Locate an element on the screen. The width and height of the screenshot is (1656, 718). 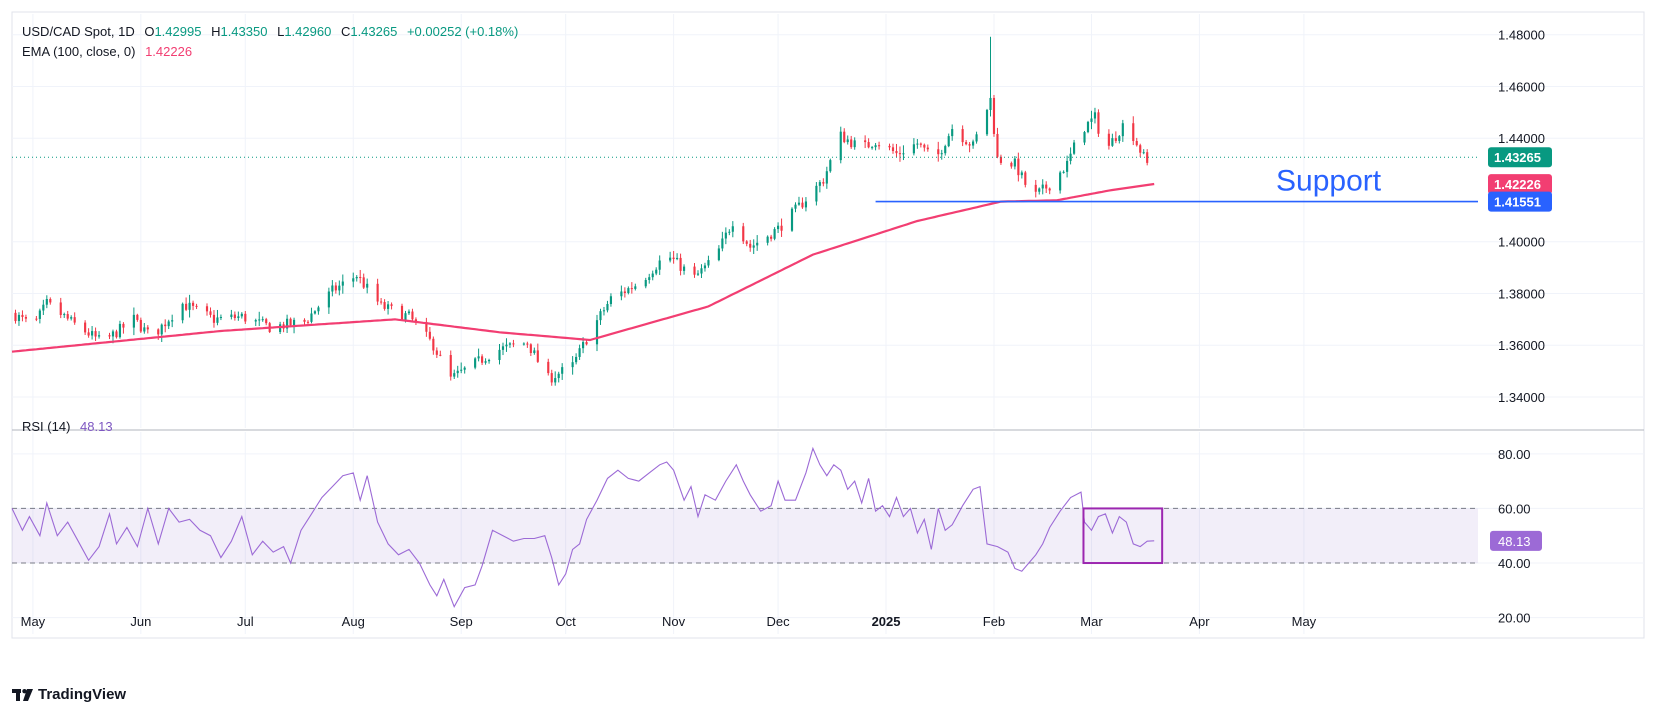
tradingview-logo: TradingView is located at coordinates (69, 694).